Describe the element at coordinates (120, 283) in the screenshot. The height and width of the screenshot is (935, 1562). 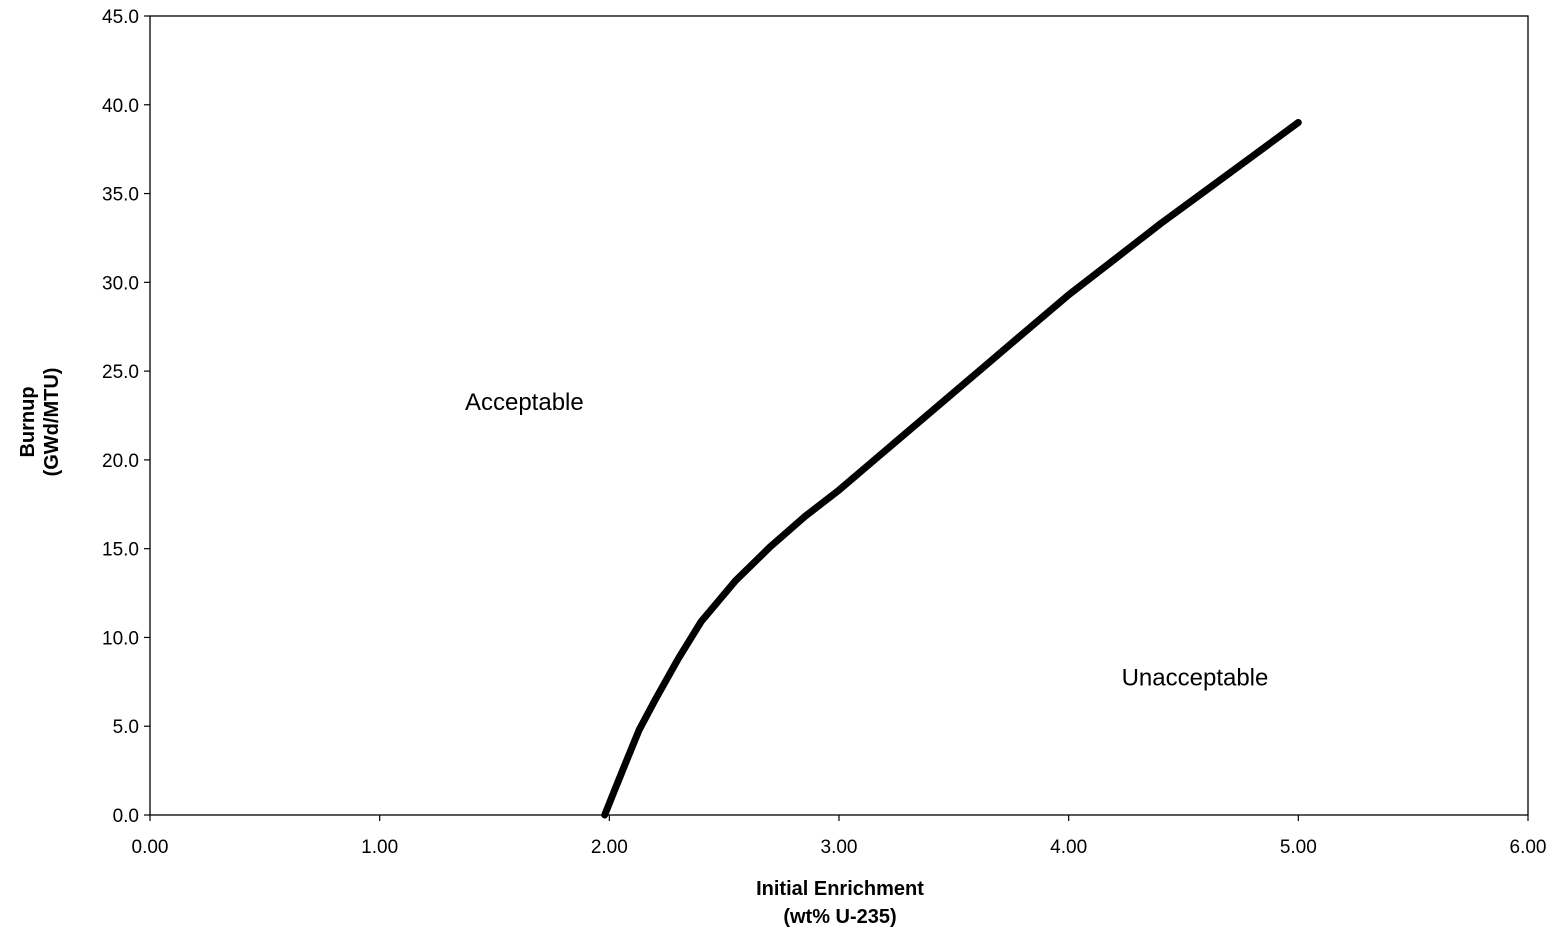
I see `y-tick-label: 30.0` at that location.